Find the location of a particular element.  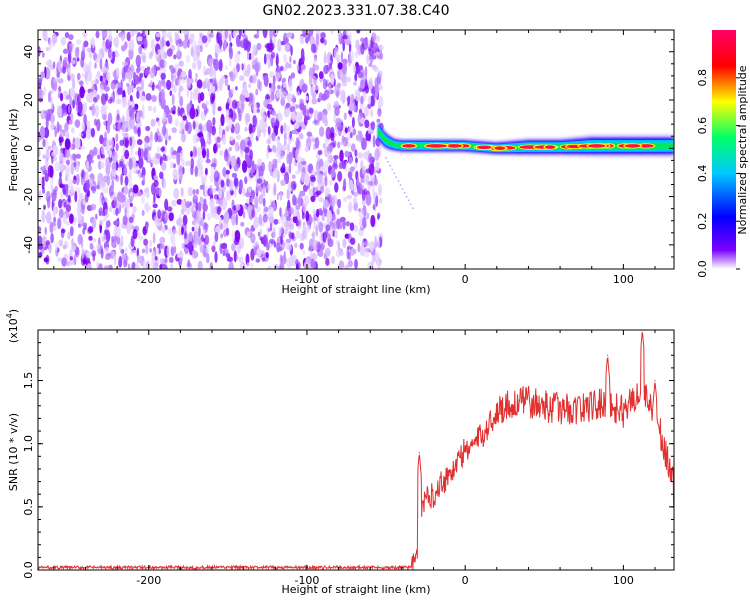

spectrogram-ytick-label: -40 is located at coordinates (28, 245).